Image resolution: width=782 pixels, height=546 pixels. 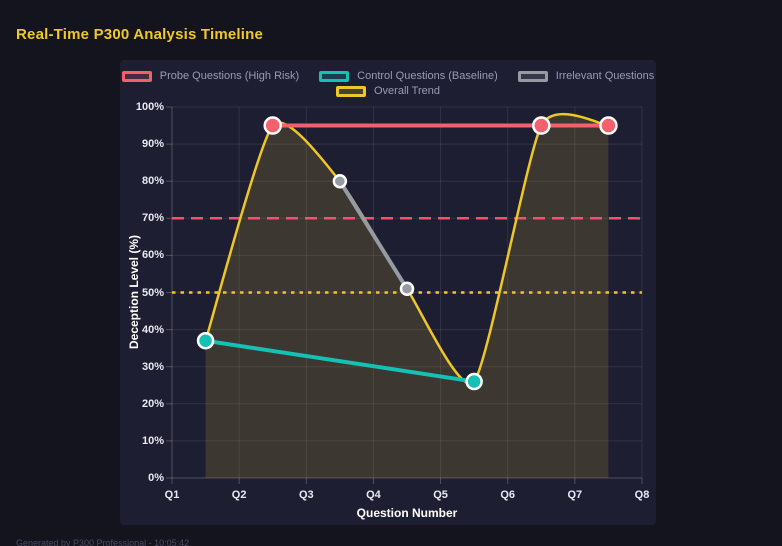 I want to click on data-point-probe-2.5, so click(x=272, y=125).